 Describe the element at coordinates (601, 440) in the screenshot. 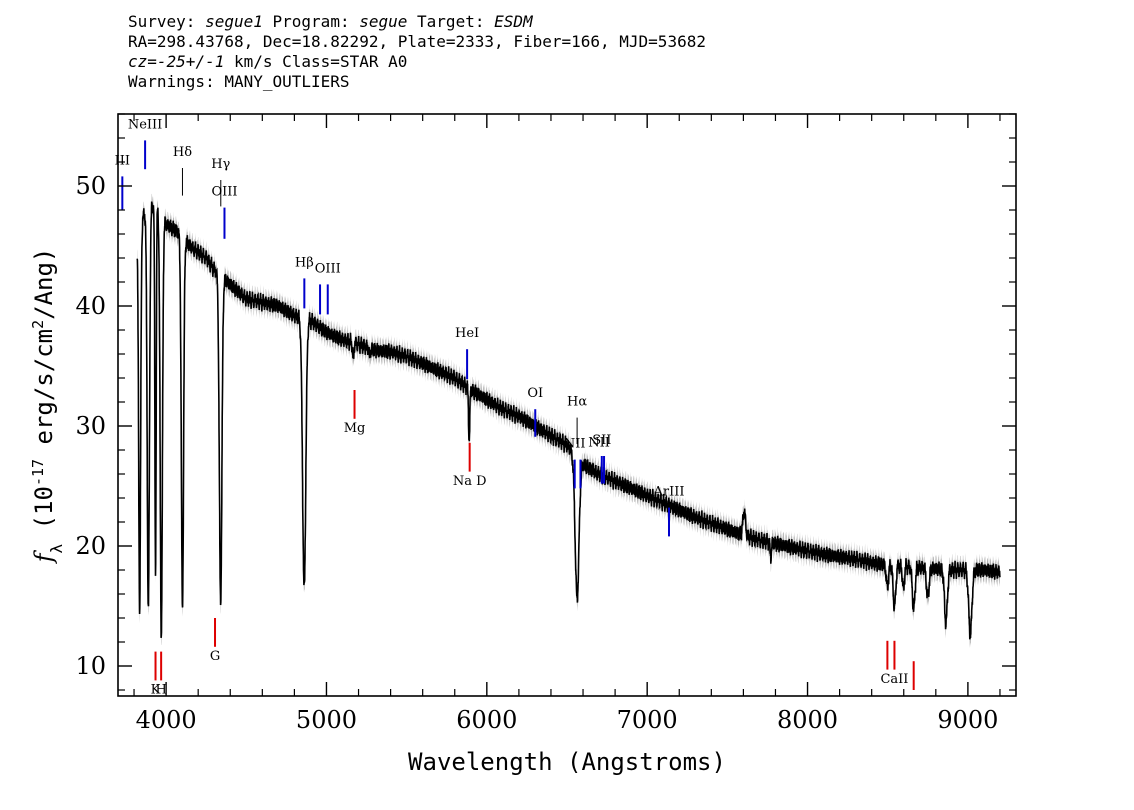

I see `line-marker-label: SII` at that location.